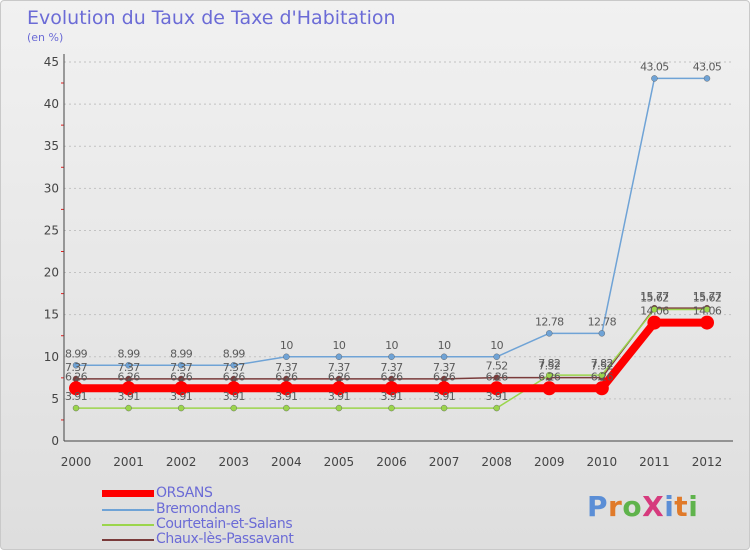 The image size is (750, 550). Describe the element at coordinates (339, 462) in the screenshot. I see `x-tick-label: 2005` at that location.